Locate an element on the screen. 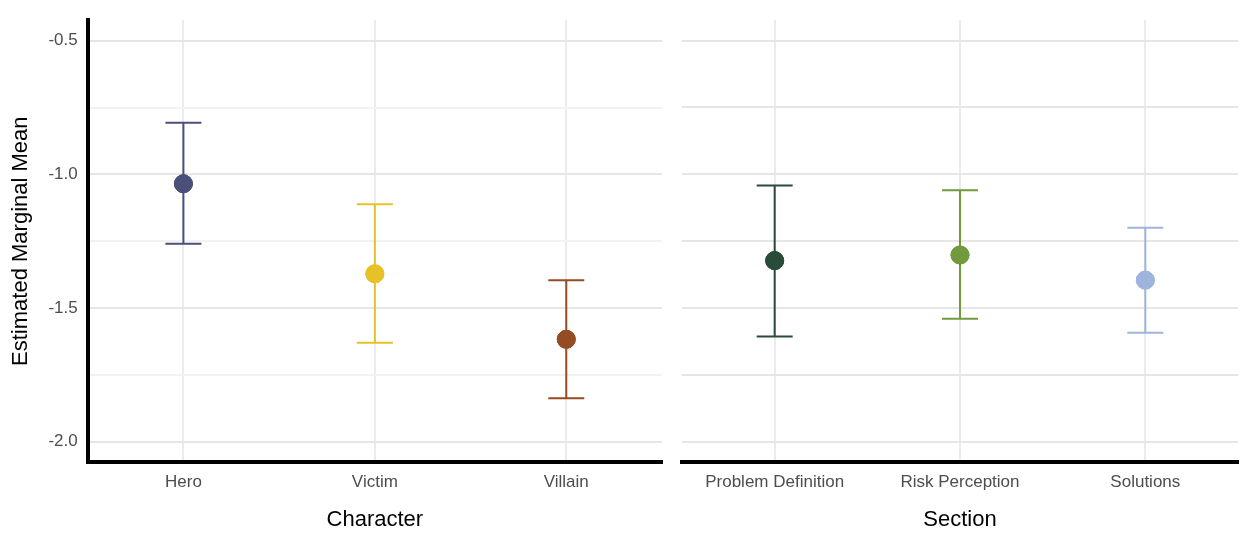  x-axis-title: Character is located at coordinates (375, 518).